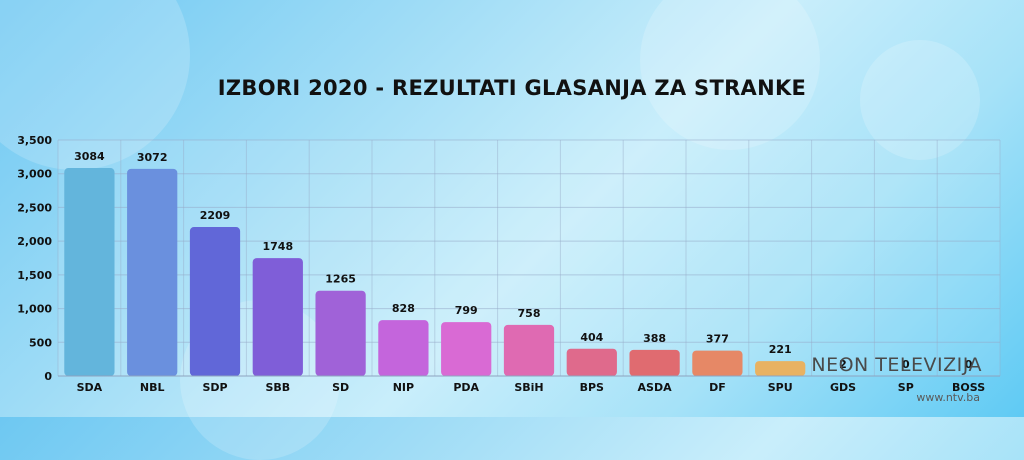  I want to click on y-tick-label: 500, so click(40, 342).